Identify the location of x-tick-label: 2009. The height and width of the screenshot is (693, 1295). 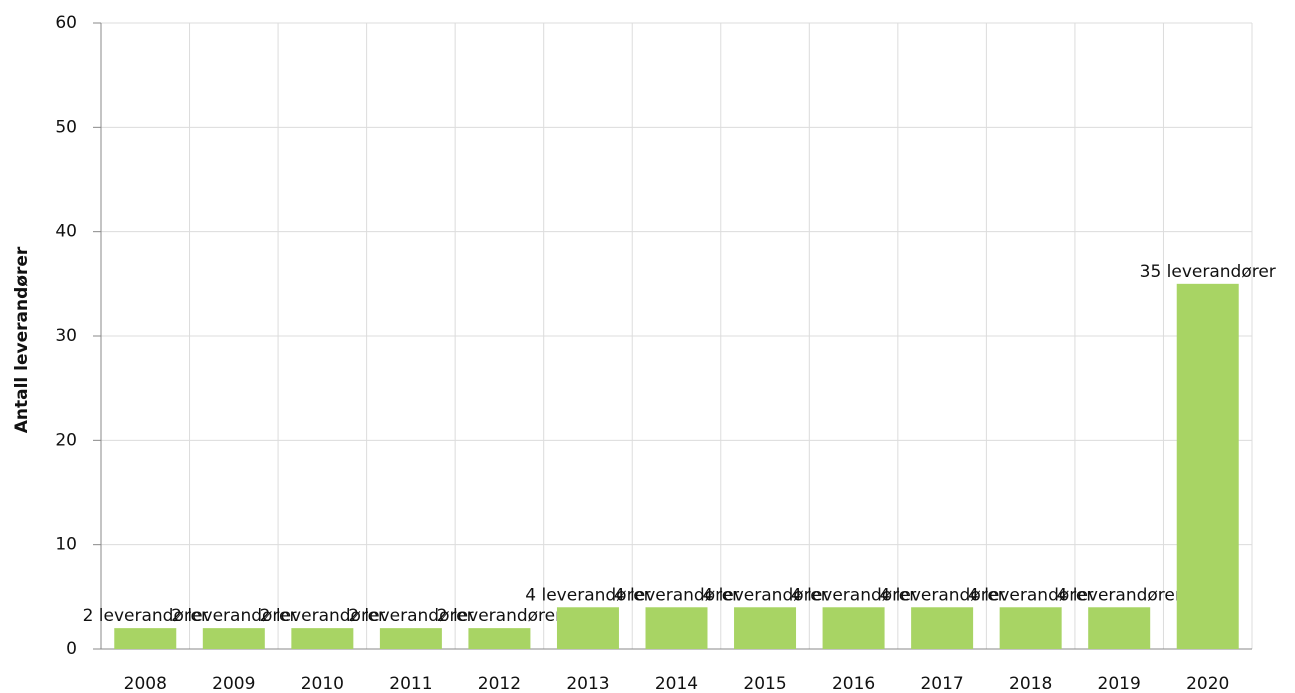
(233, 683).